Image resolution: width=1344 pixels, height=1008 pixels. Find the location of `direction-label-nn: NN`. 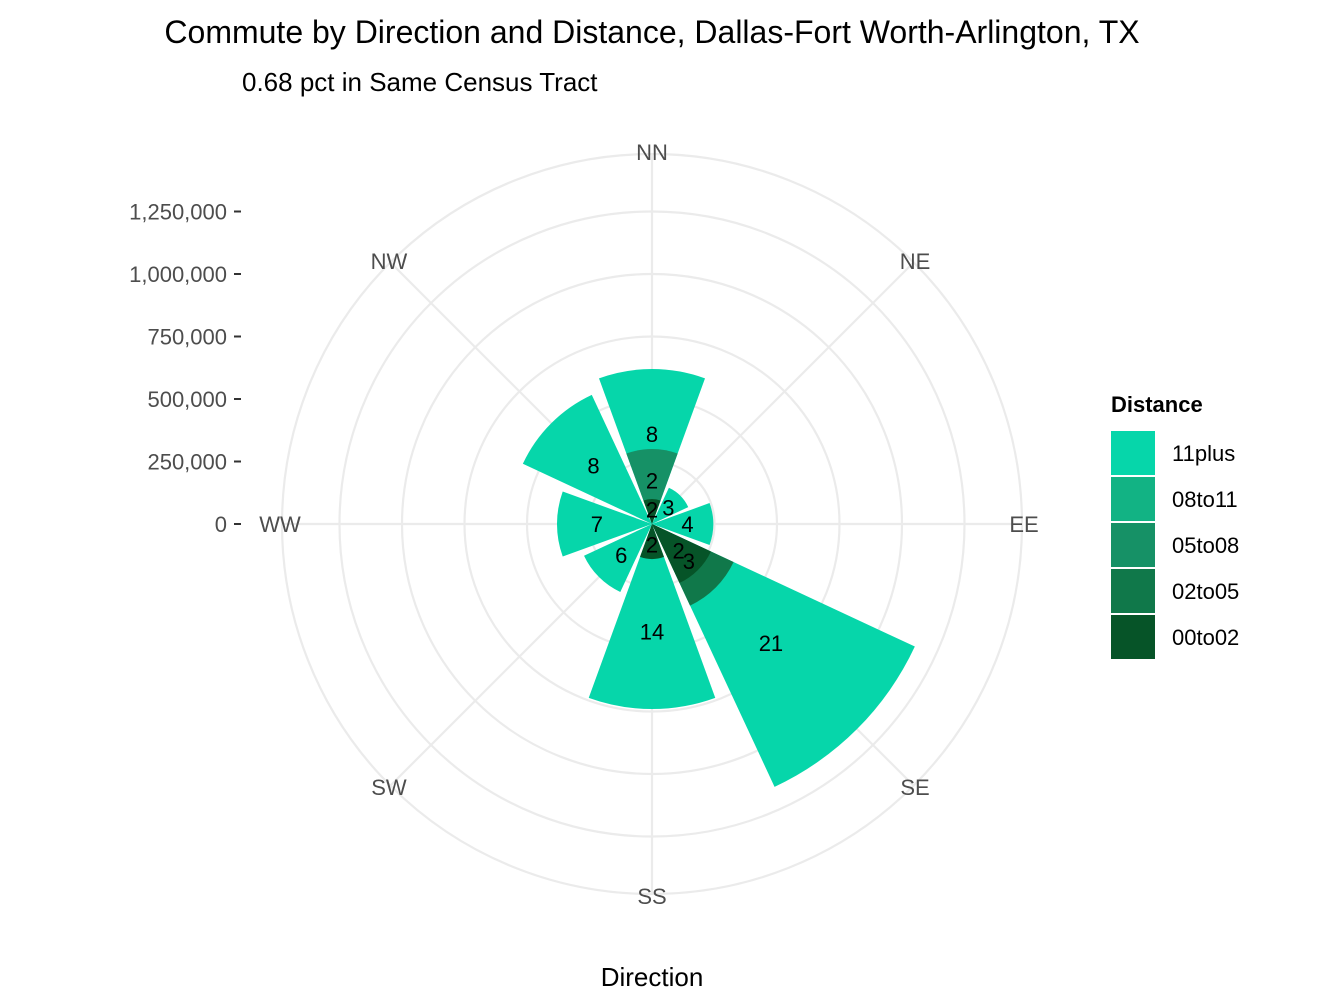

direction-label-nn: NN is located at coordinates (652, 152).